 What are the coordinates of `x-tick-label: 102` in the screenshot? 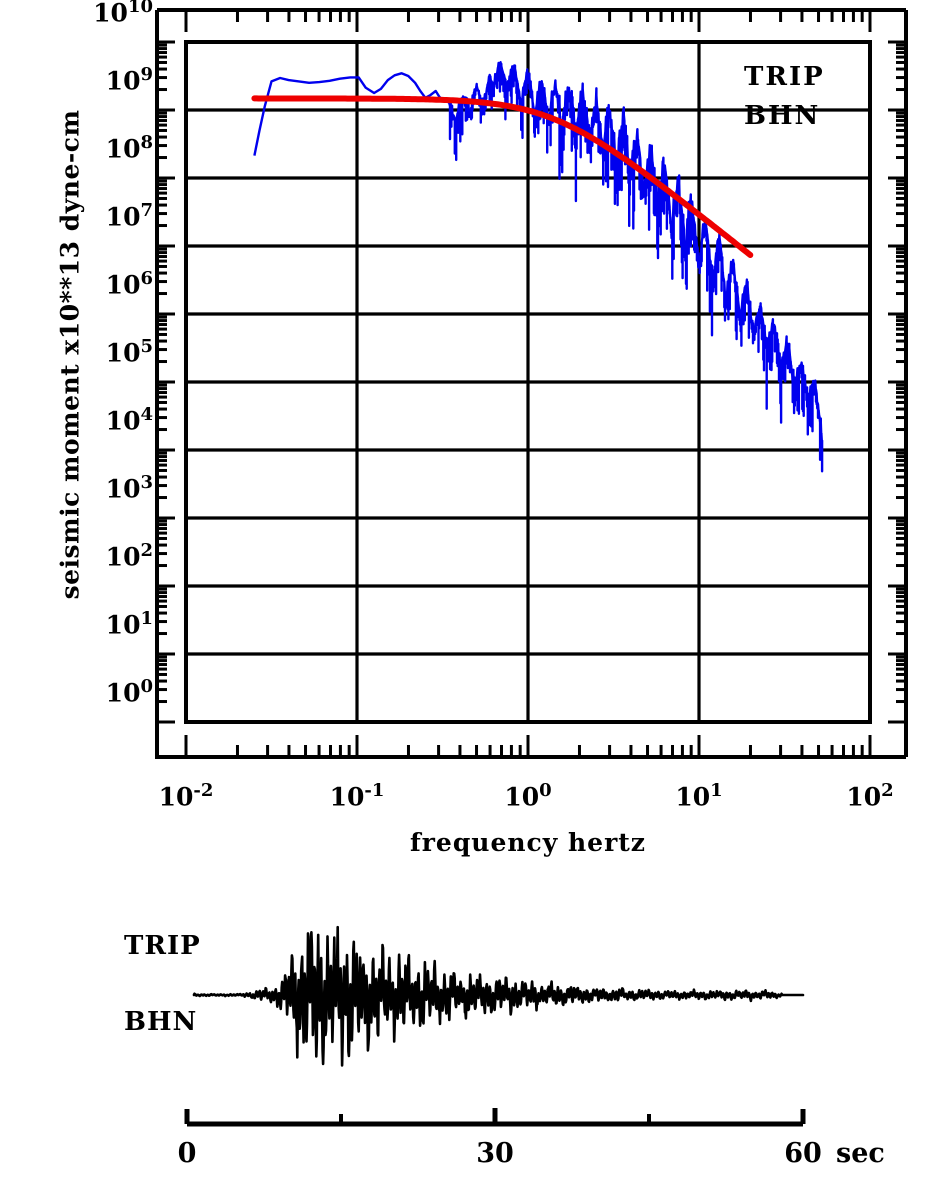 It's located at (869, 796).